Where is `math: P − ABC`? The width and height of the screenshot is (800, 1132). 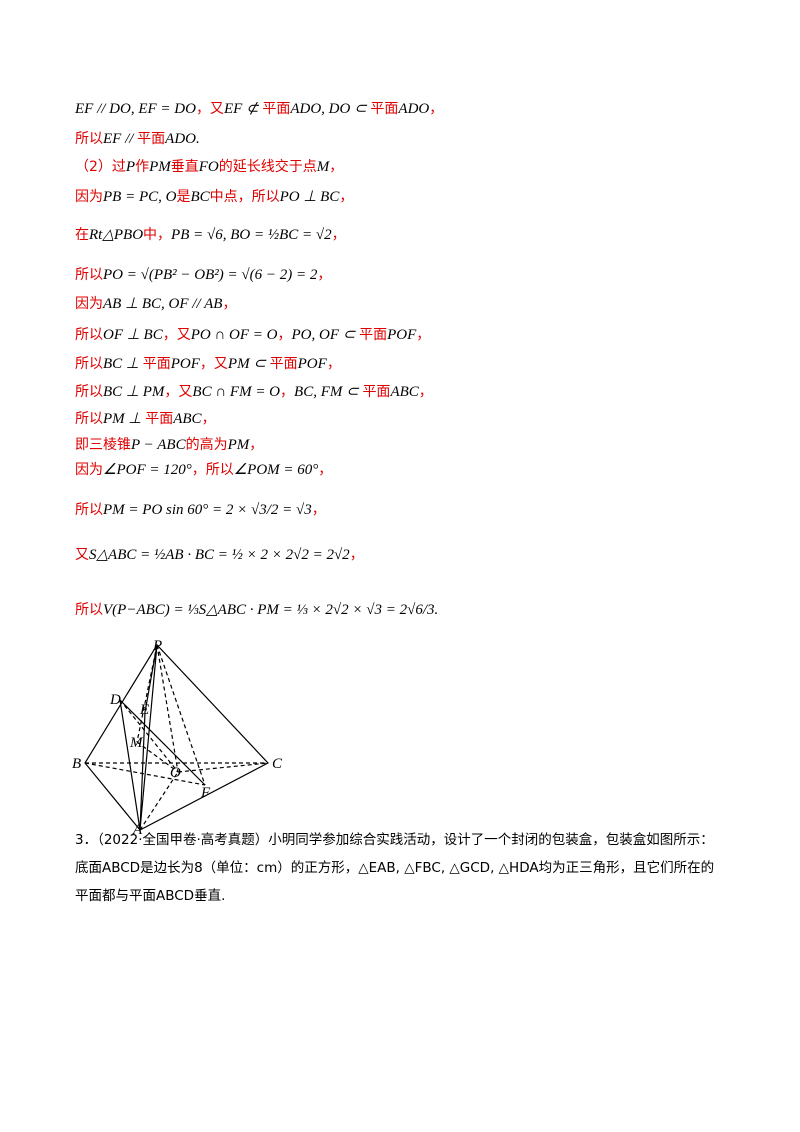 math: P − ABC is located at coordinates (158, 445).